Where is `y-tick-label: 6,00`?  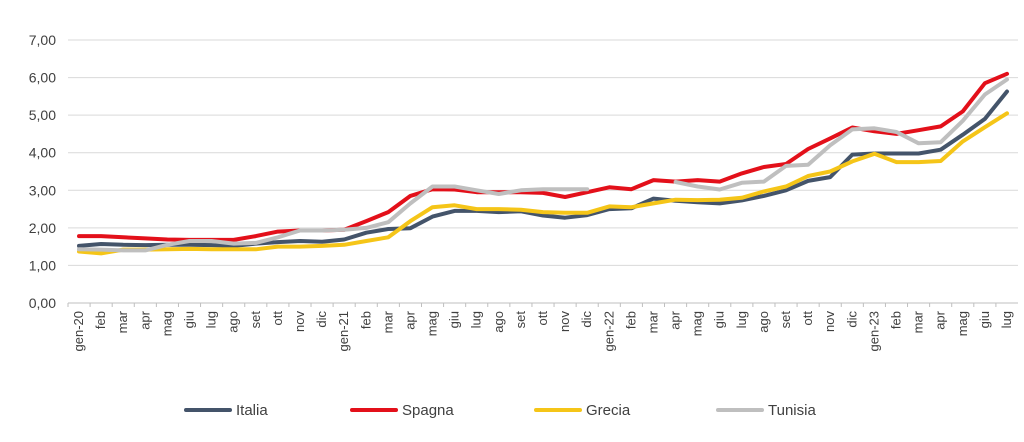
y-tick-label: 6,00 is located at coordinates (42, 78).